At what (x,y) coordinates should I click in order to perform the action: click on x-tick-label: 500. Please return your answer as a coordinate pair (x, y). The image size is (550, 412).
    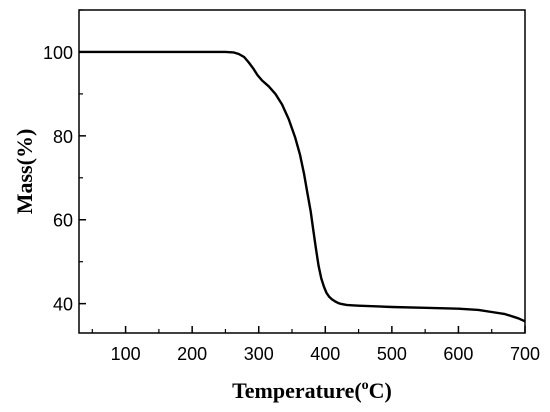
    Looking at the image, I should click on (392, 354).